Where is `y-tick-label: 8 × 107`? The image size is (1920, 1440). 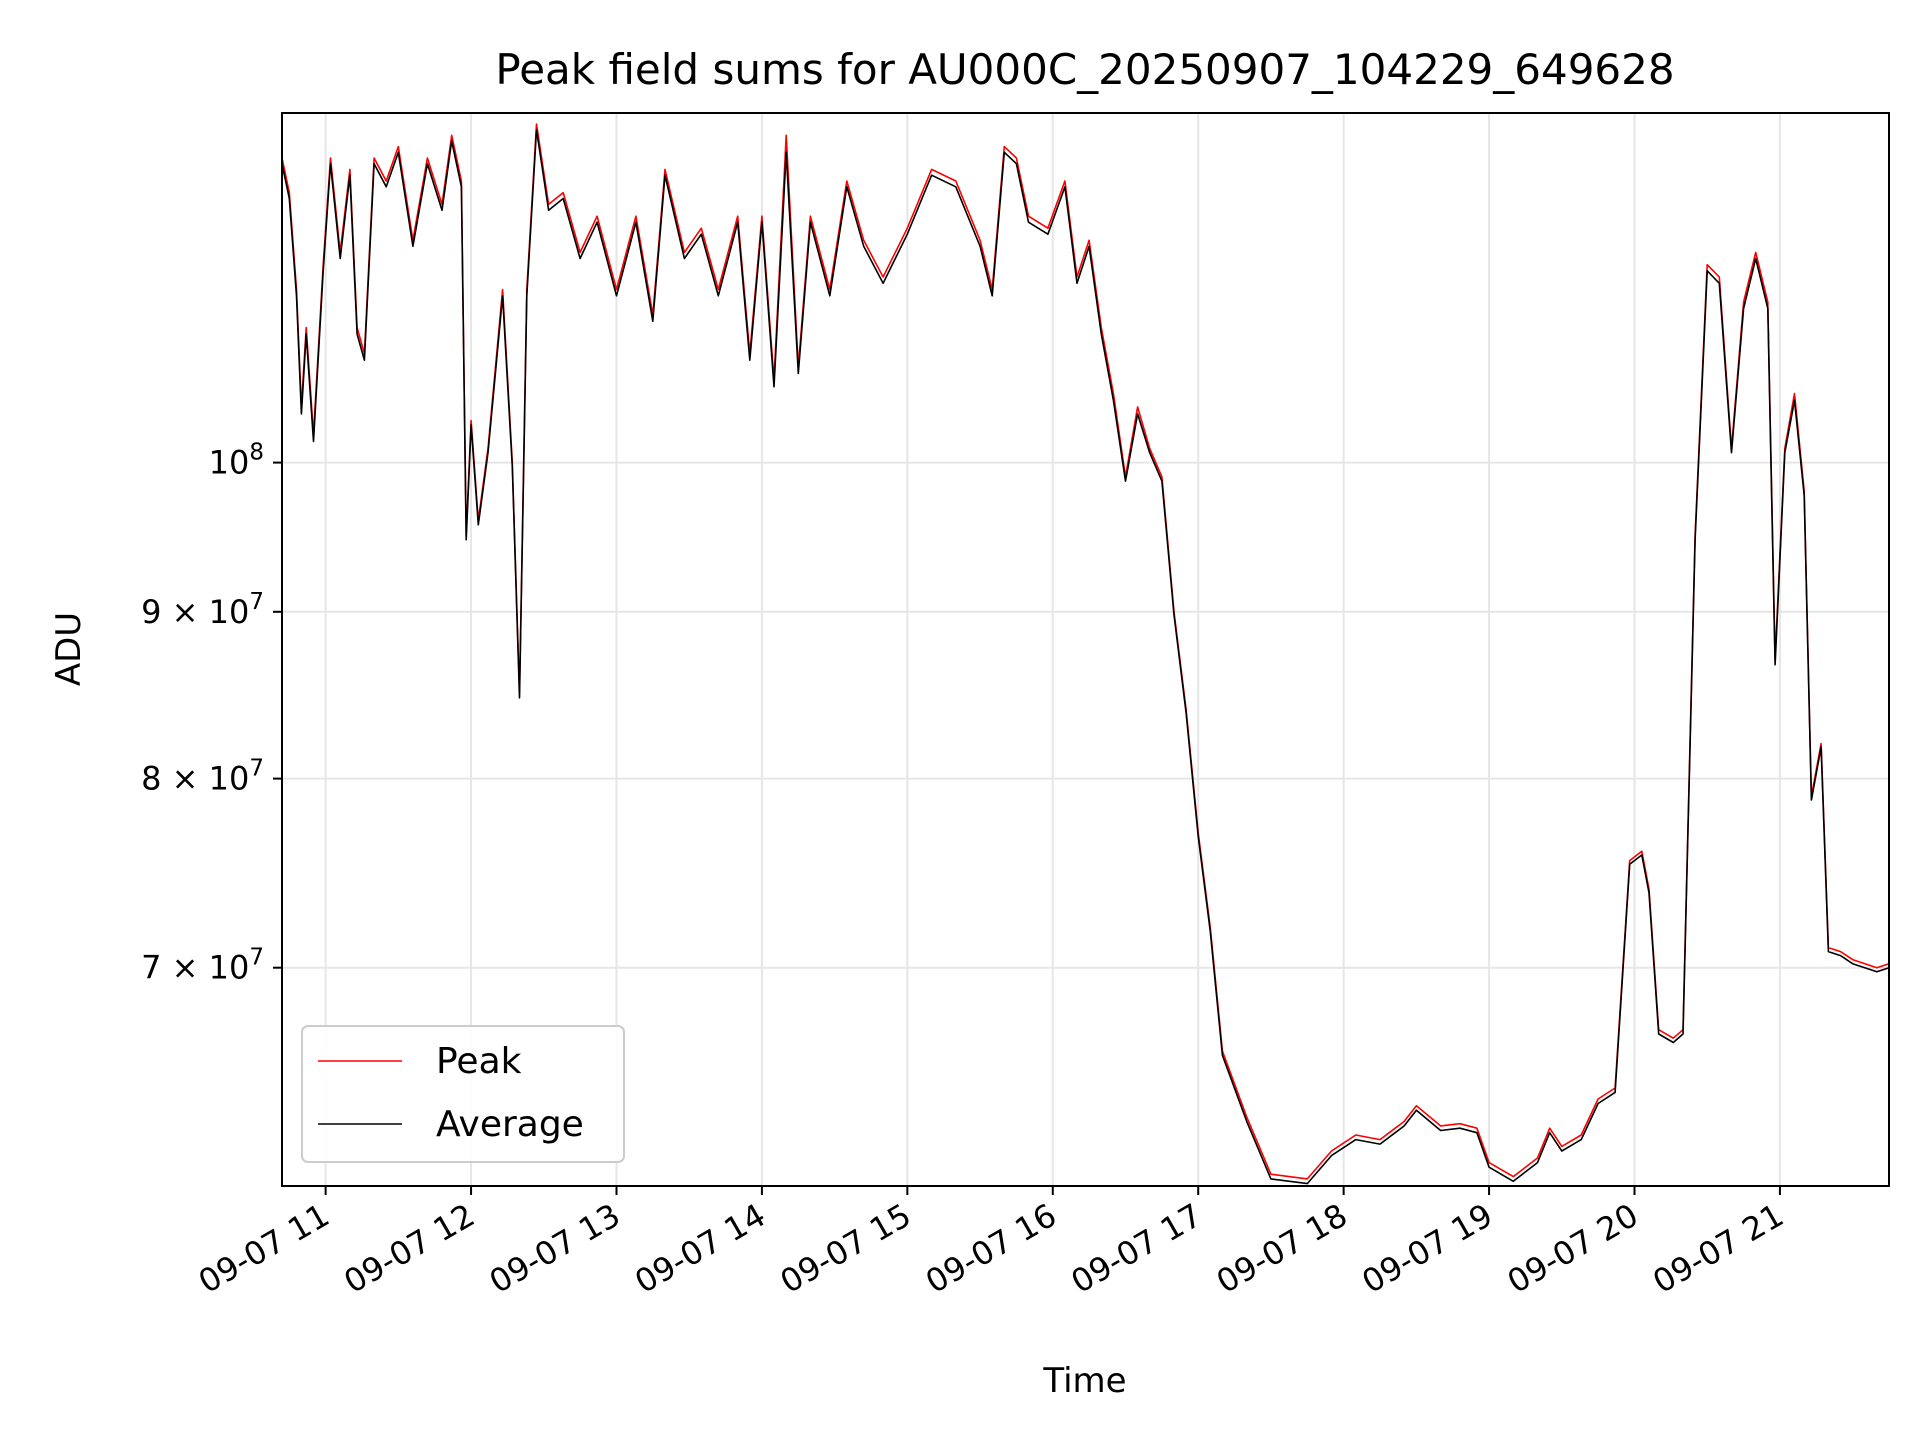 y-tick-label: 8 × 107 is located at coordinates (202, 777).